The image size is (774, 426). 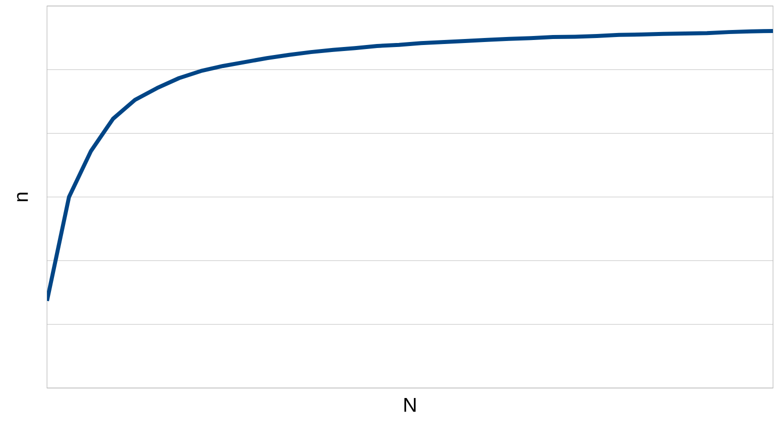 What do you see at coordinates (410, 405) in the screenshot?
I see `x-axis-title: N` at bounding box center [410, 405].